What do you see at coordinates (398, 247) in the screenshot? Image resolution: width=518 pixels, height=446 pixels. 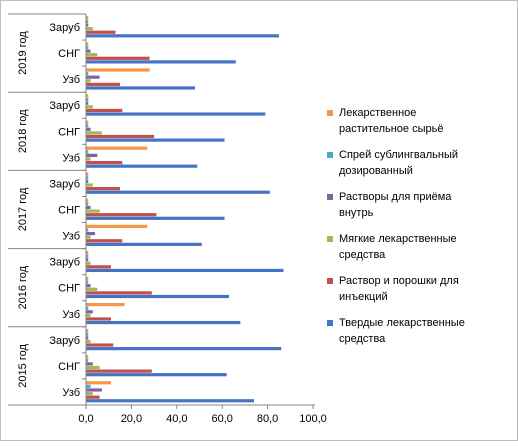 I see `legend-label: Мягкие лекарственные средства` at bounding box center [398, 247].